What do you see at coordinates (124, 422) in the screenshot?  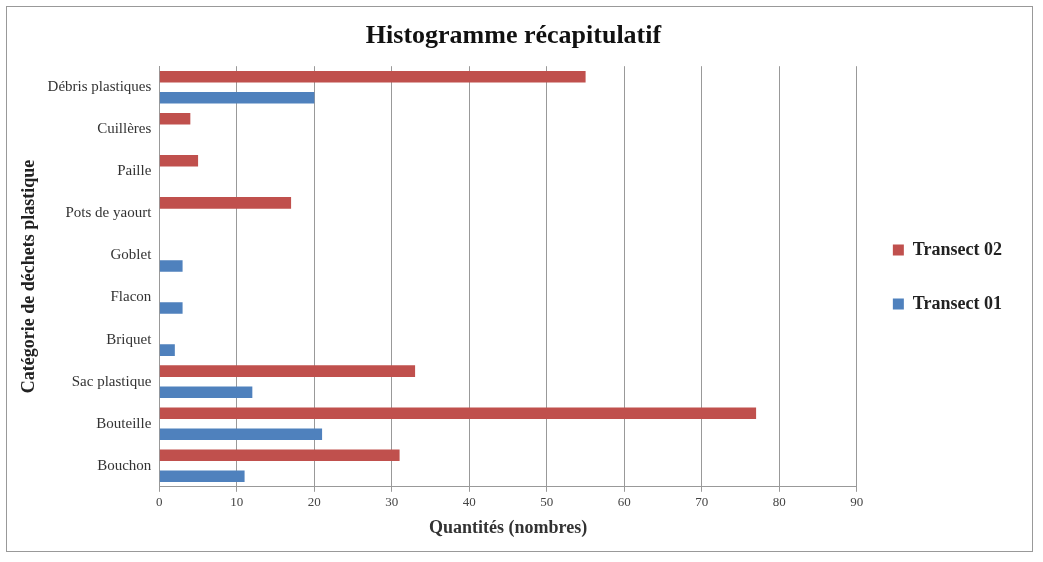 I see `y-tick-label: Bouteille` at bounding box center [124, 422].